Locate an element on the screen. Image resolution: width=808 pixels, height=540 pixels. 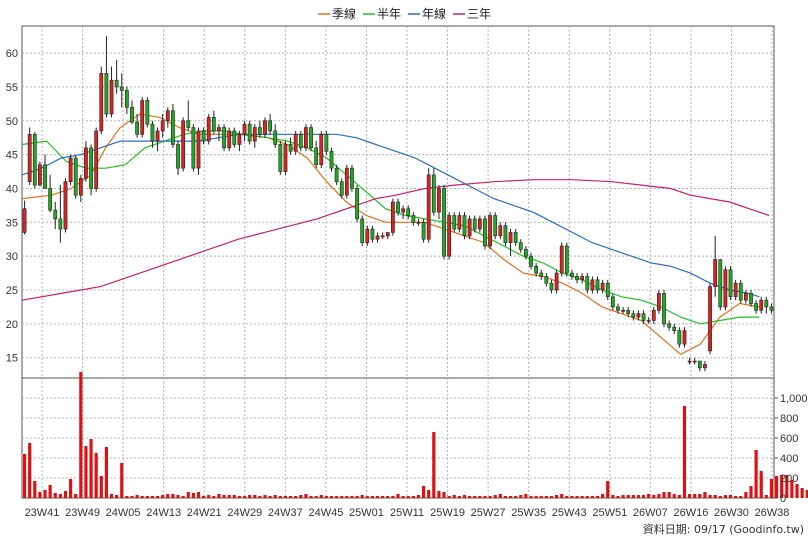
x-tick-label: 26W38 is located at coordinates (772, 513).